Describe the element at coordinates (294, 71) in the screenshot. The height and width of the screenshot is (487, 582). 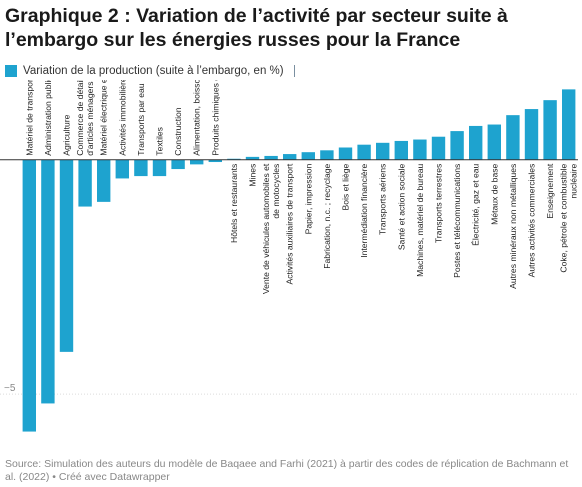
I see `legend-separator` at that location.